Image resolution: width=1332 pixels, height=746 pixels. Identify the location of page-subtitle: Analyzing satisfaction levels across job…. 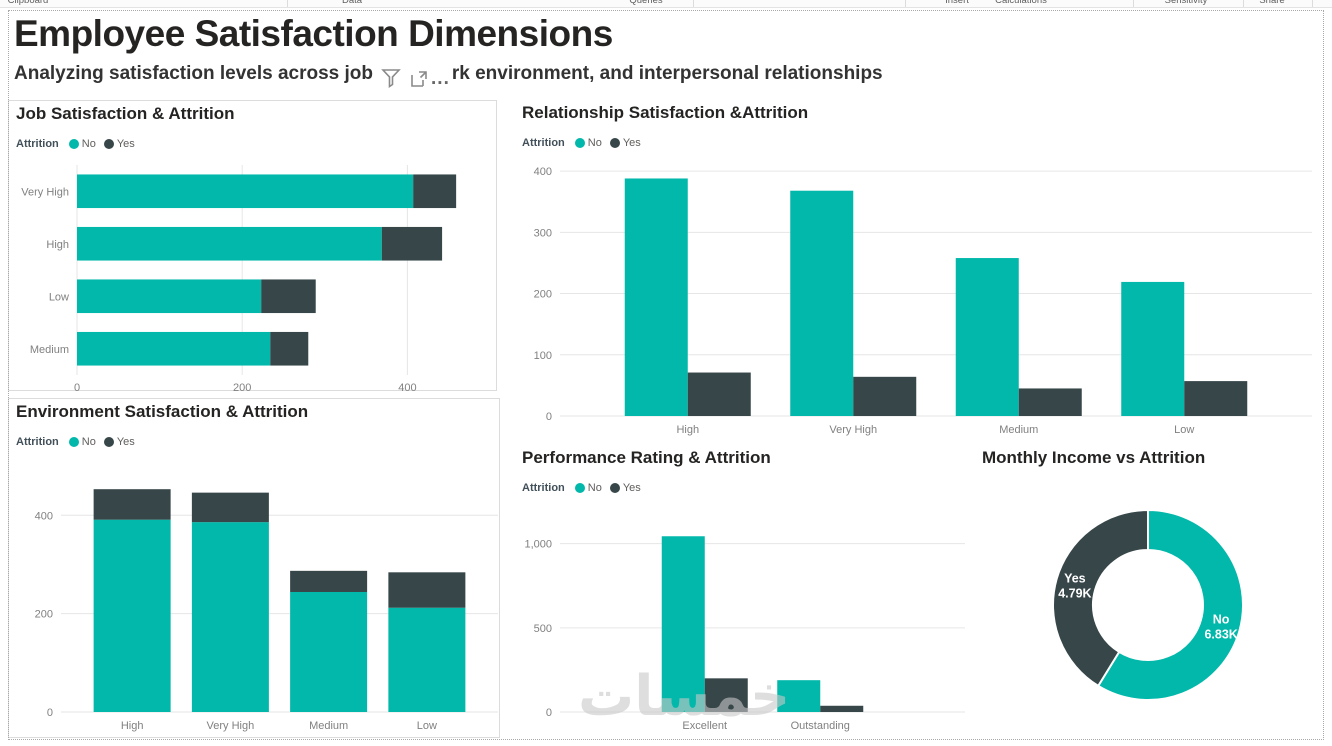
(448, 74).